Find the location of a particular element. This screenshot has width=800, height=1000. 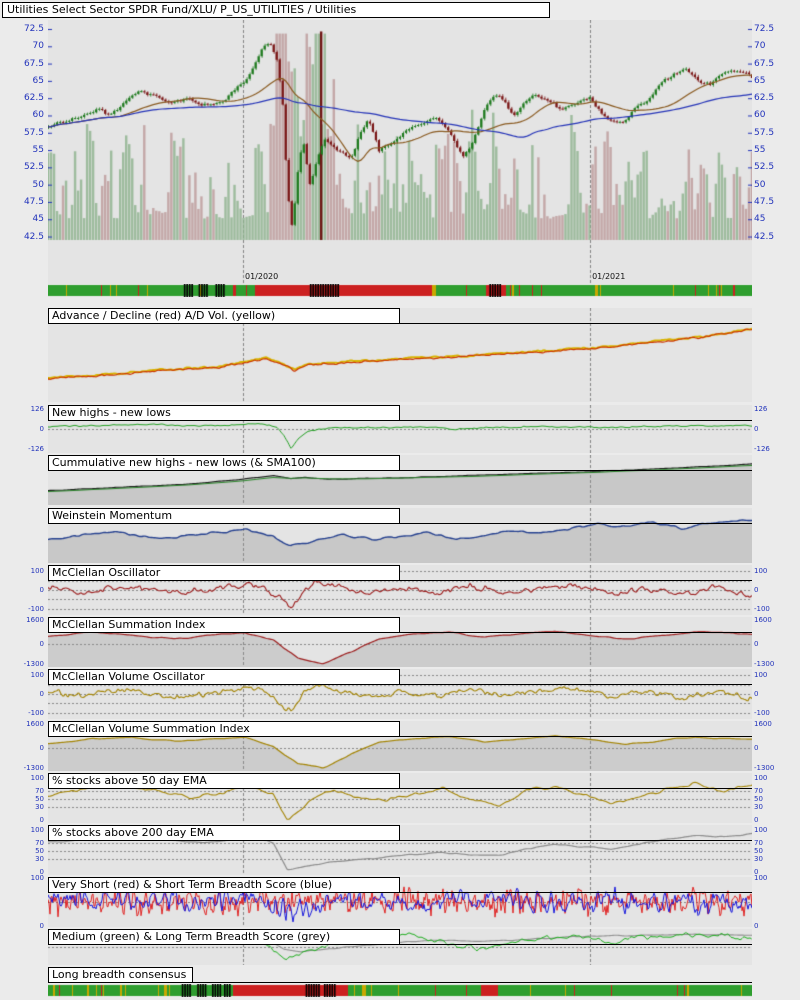

price-axis-label-right: 67.5 is located at coordinates (764, 63).